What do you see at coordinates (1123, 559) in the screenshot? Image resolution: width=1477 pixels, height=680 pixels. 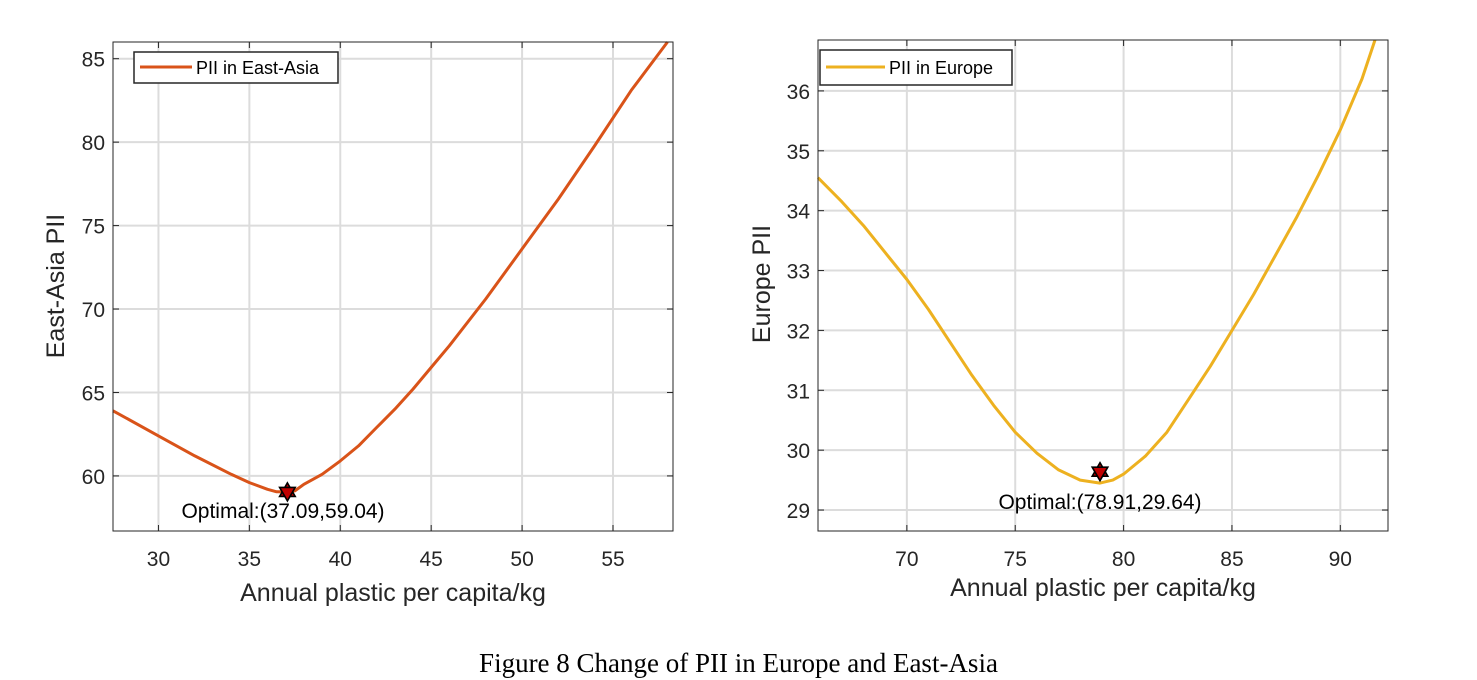 I see `x-tick-label: 80` at bounding box center [1123, 559].